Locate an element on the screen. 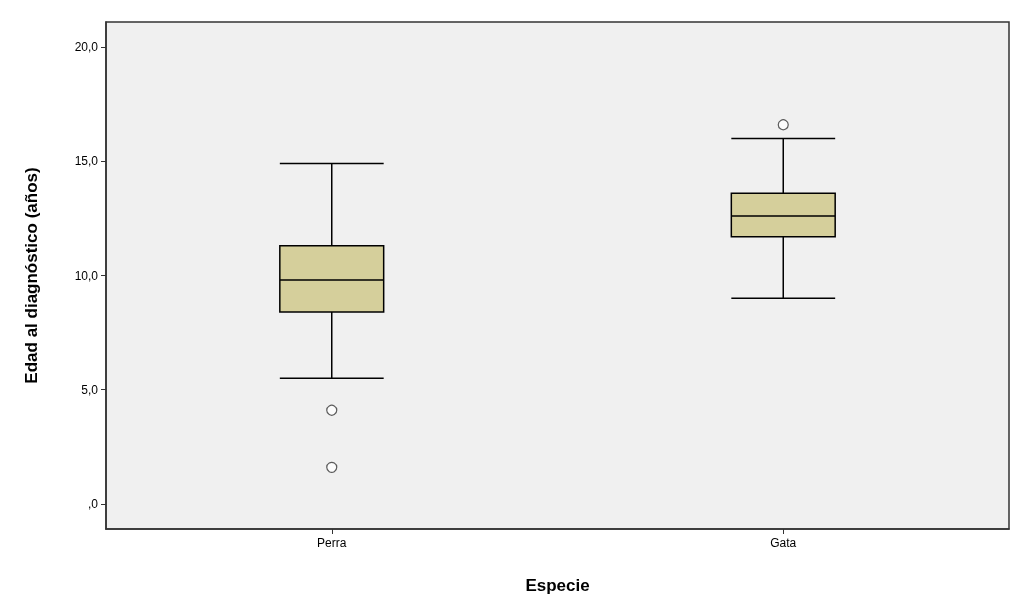 Image resolution: width=1019 pixels, height=612 pixels. x-axis-title: Especie is located at coordinates (557, 585).